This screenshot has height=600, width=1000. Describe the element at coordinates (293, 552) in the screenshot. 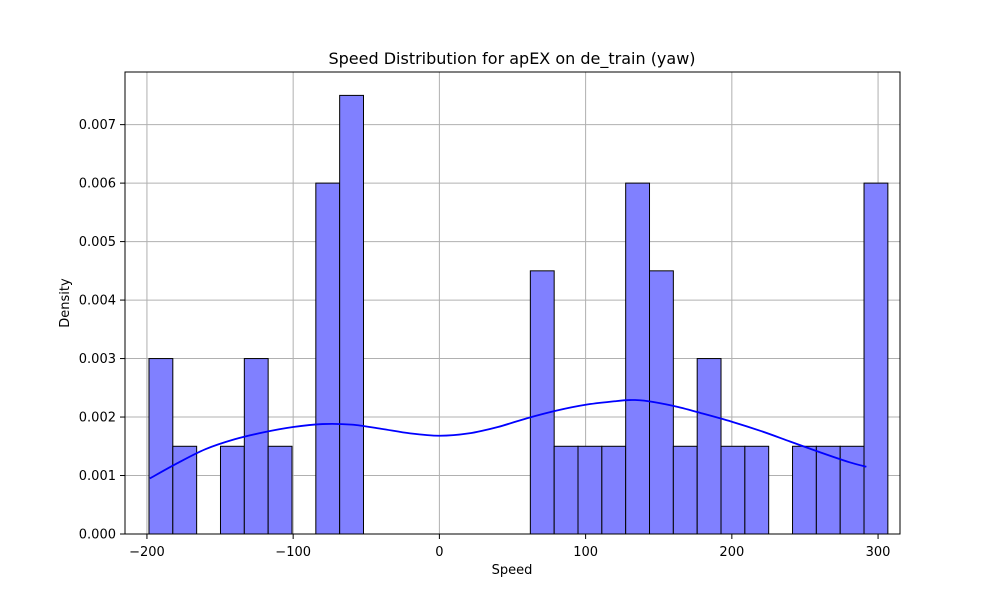

I see `x-tick-label: −100` at that location.